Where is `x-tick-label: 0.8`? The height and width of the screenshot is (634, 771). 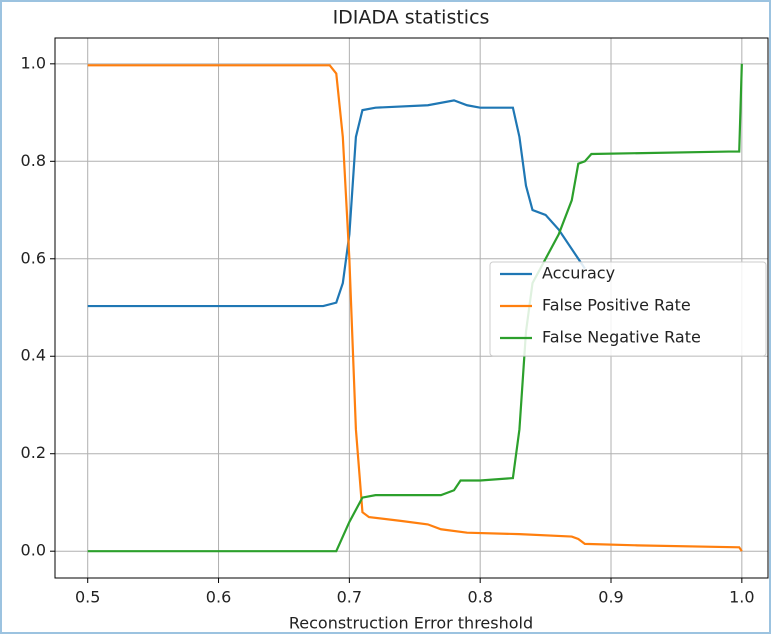
x-tick-label: 0.8 is located at coordinates (479, 597).